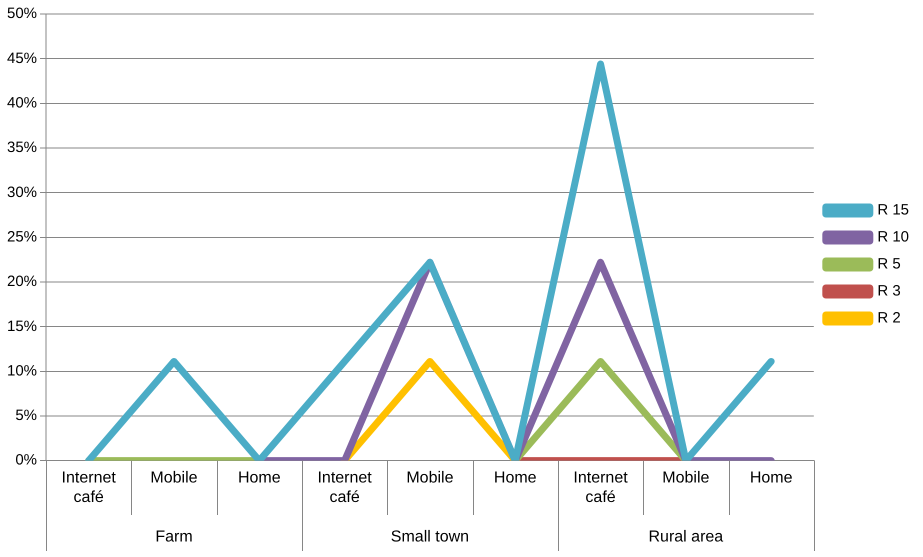  I want to click on y-tick-label: 35%, so click(22, 147).